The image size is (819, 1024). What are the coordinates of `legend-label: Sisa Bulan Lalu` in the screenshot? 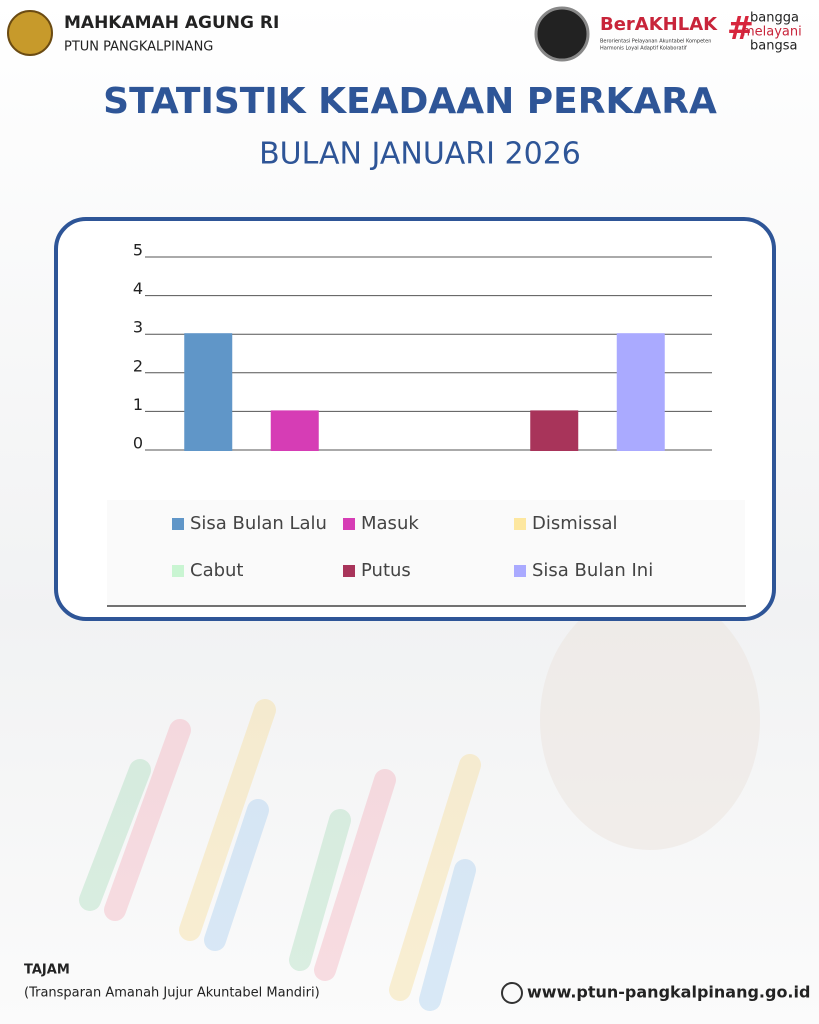 It's located at (258, 523).